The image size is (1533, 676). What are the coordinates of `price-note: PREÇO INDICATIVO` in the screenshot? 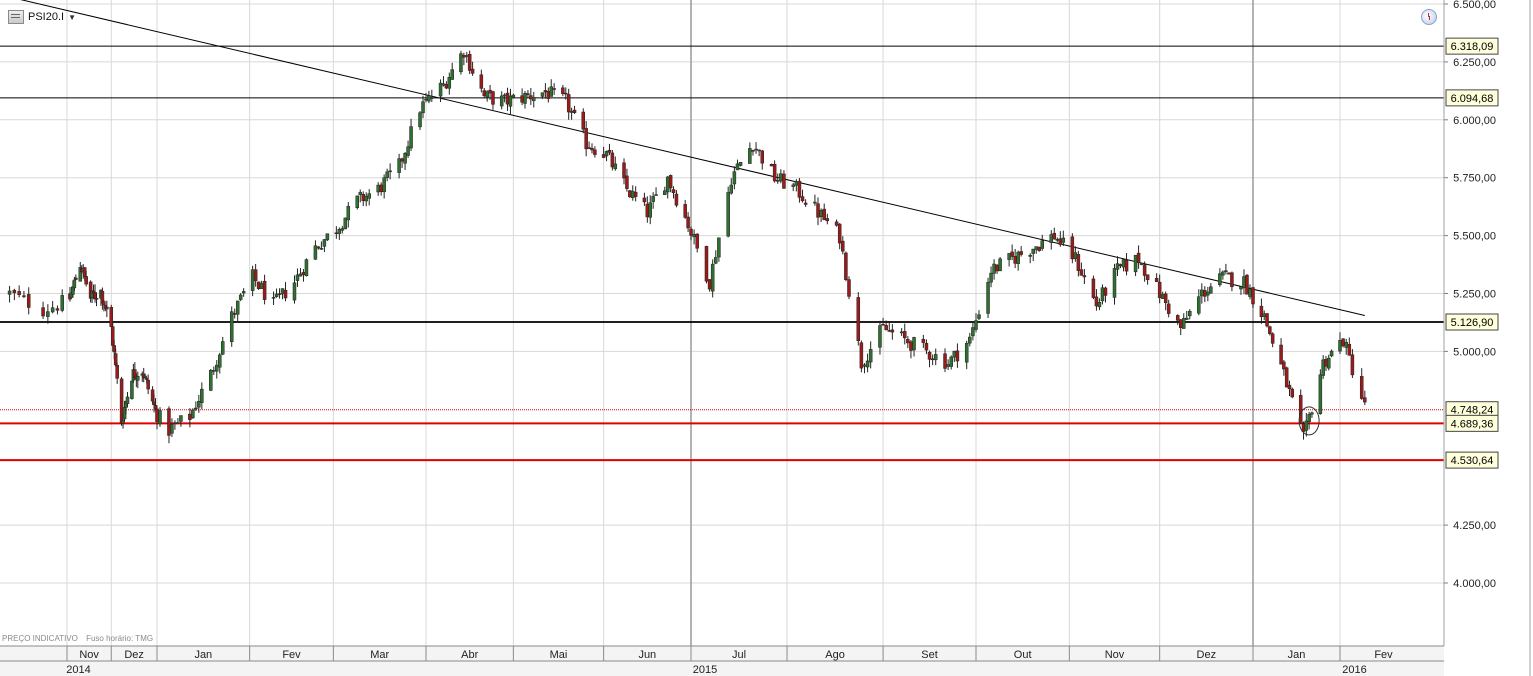 It's located at (40, 638).